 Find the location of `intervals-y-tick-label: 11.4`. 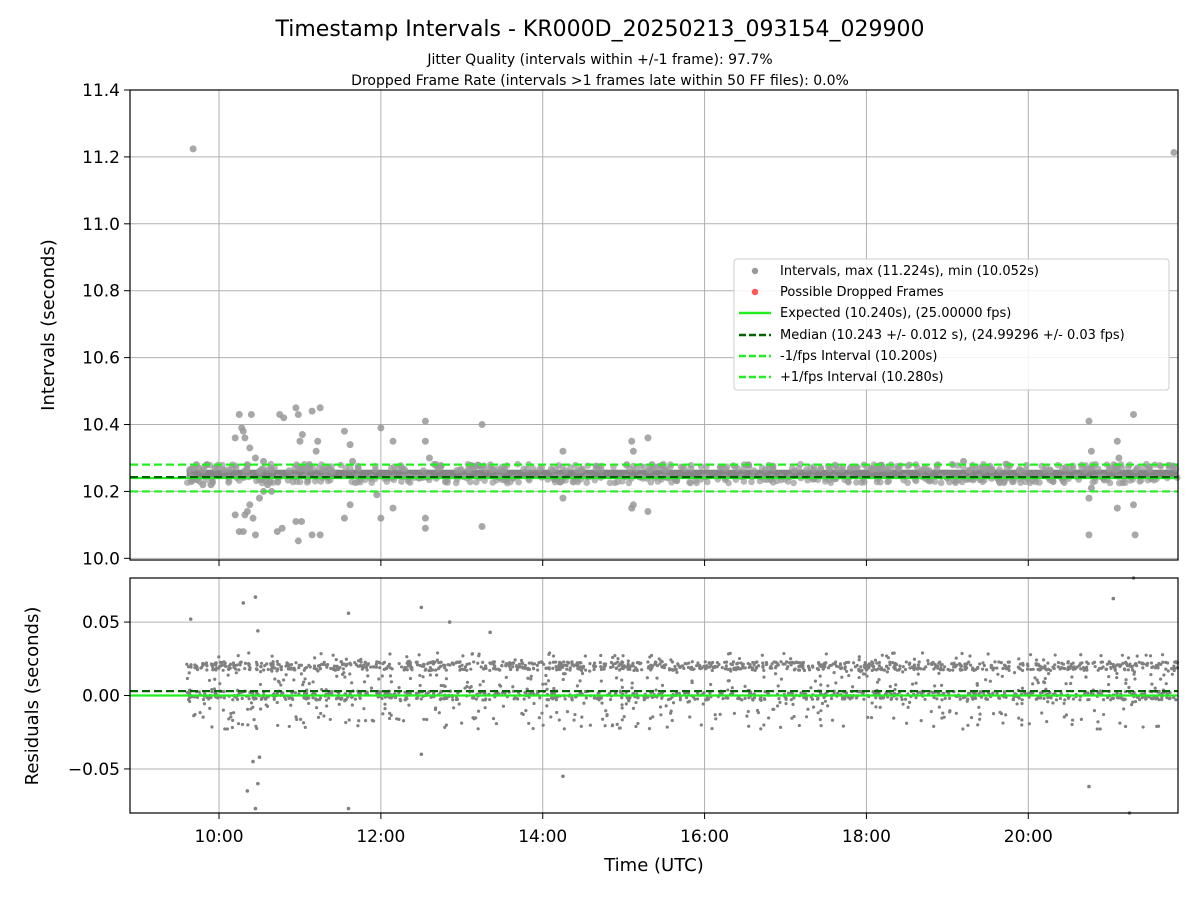

intervals-y-tick-label: 11.4 is located at coordinates (101, 91).